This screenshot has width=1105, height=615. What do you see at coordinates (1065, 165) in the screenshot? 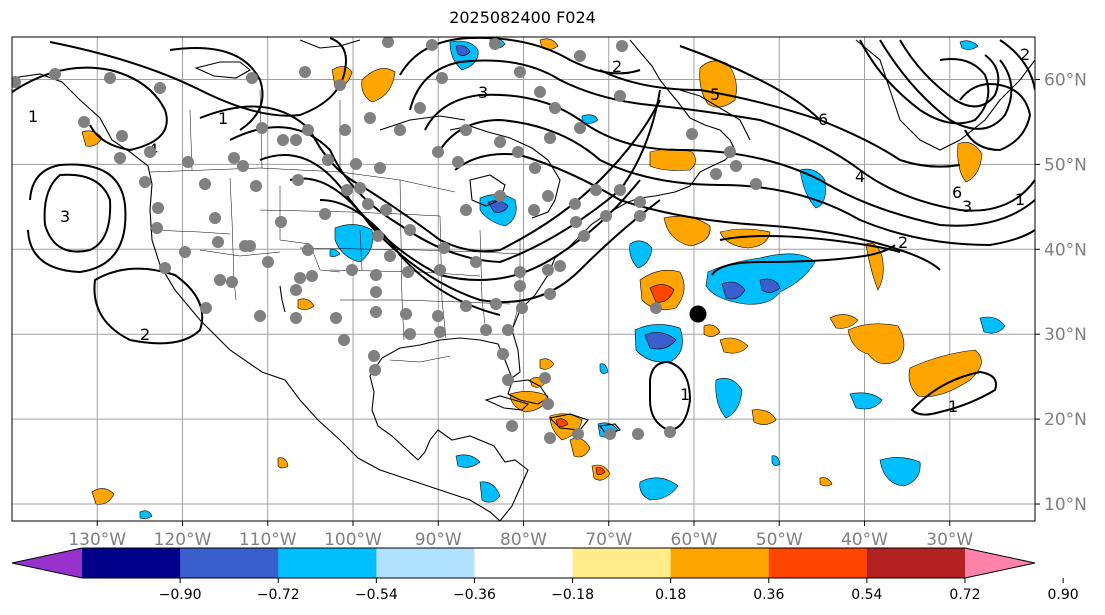
I see `latitude-label: 50°N` at bounding box center [1065, 165].